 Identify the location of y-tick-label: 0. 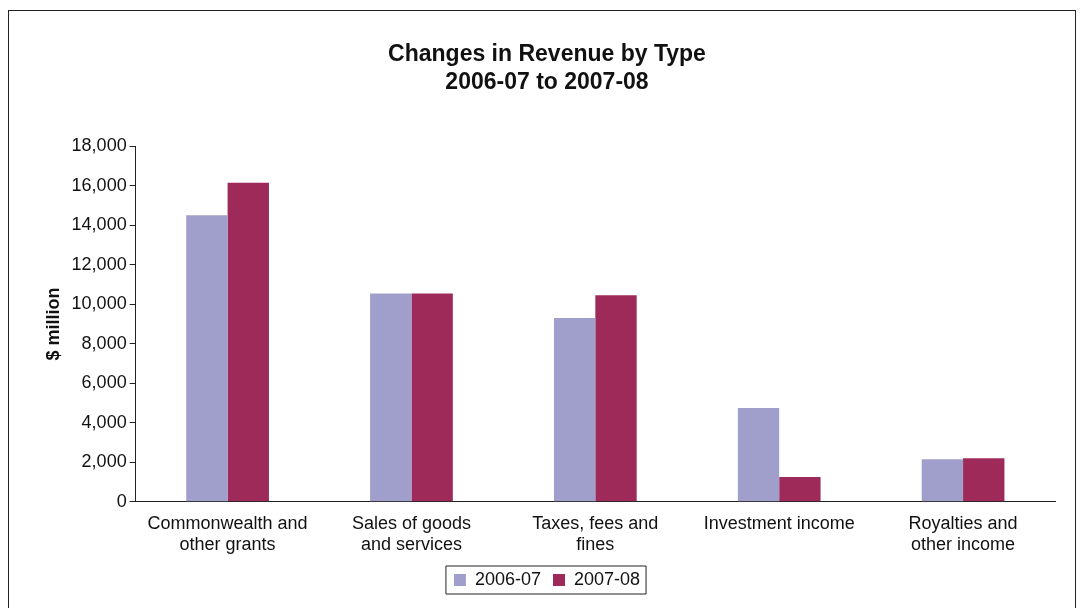
(121, 500).